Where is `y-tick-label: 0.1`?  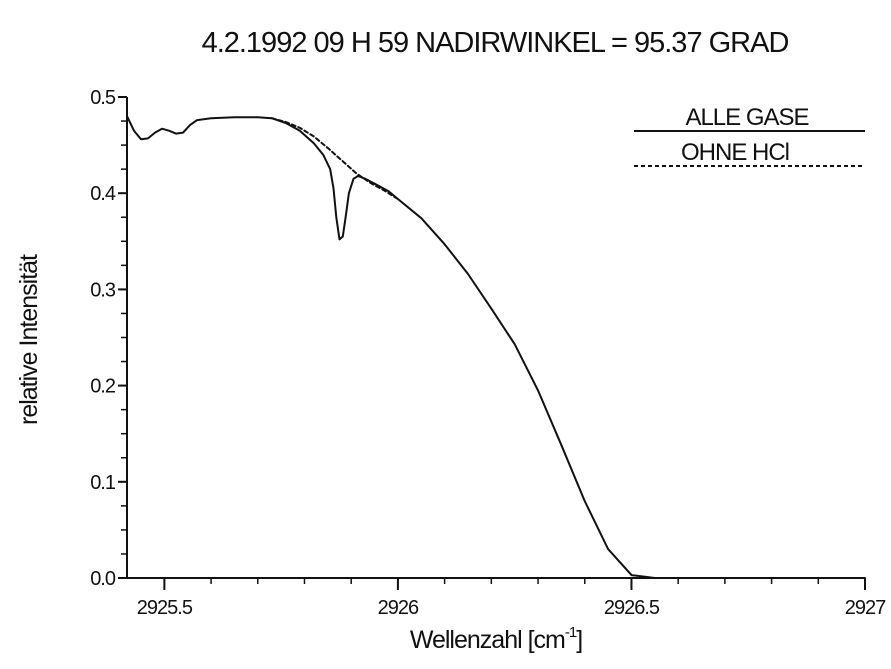
y-tick-label: 0.1 is located at coordinates (103, 483).